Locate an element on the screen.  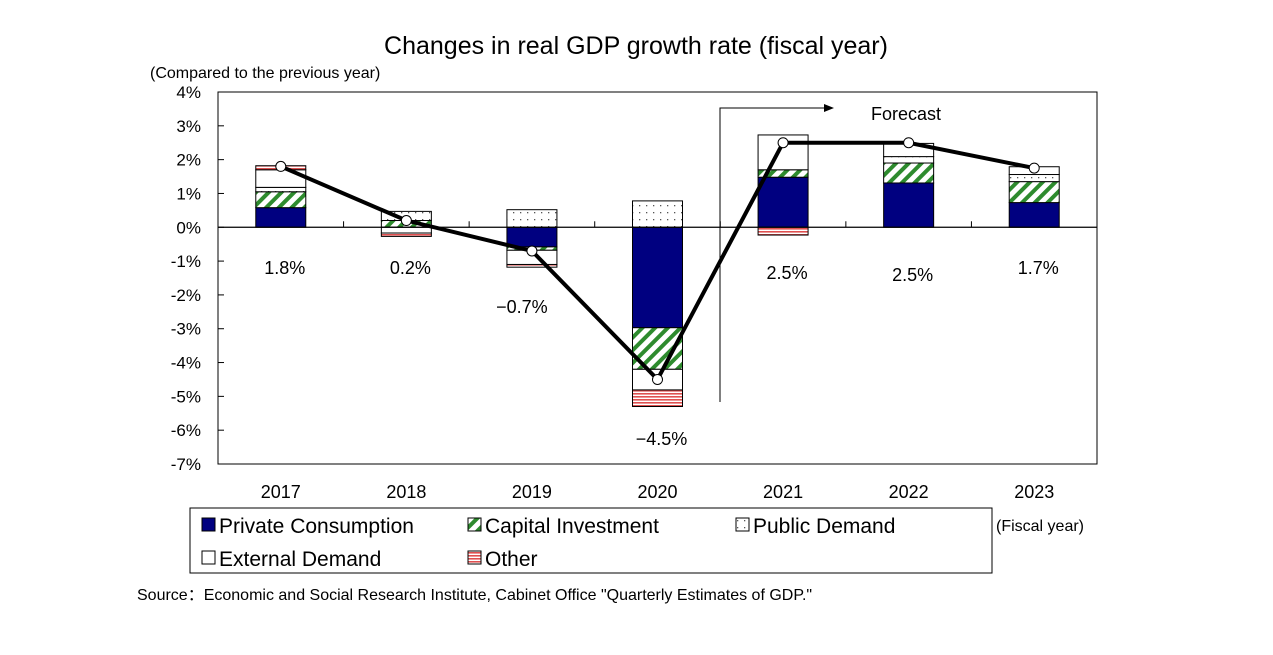
x-tick-label: 2019 is located at coordinates (532, 492).